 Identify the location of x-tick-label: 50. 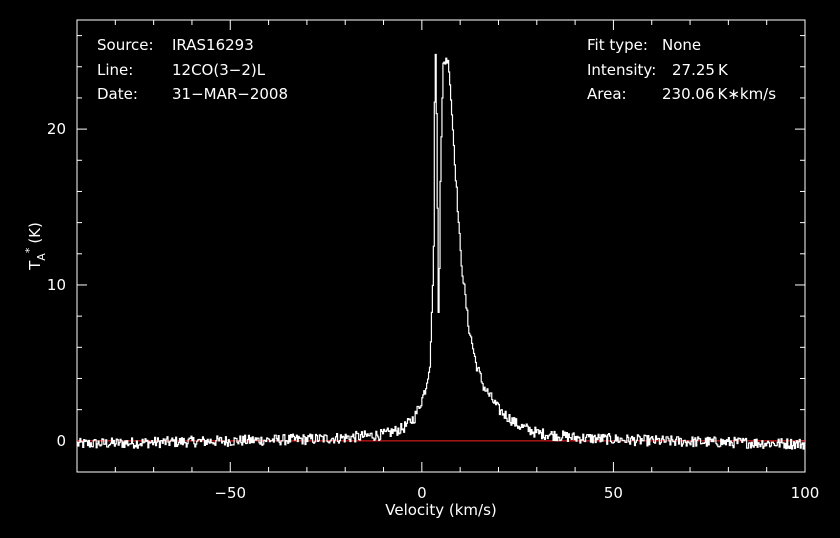
(613, 493).